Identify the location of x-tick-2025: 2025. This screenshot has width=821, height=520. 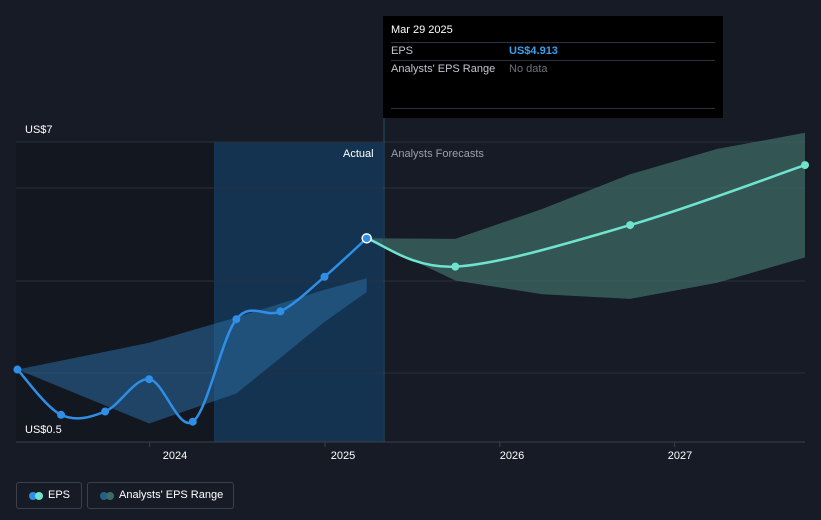
(343, 456).